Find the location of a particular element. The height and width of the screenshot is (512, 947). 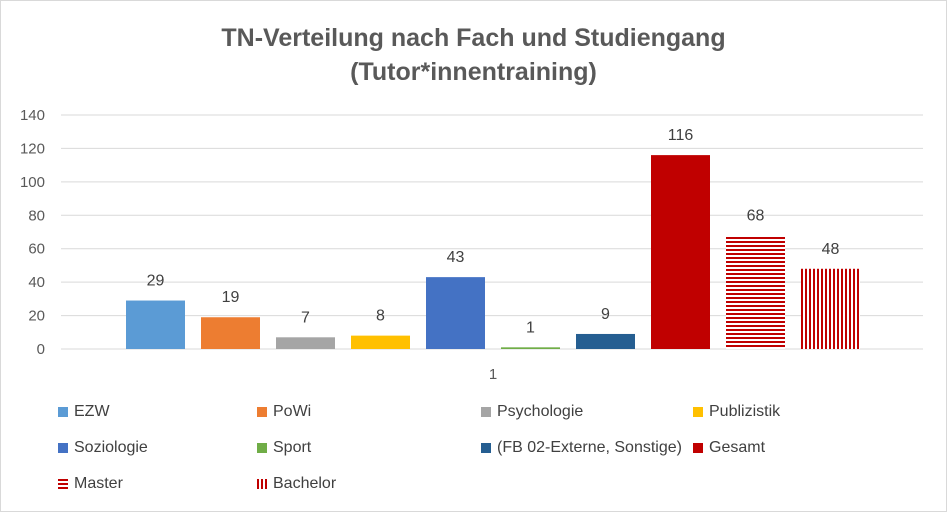

legend-item: Soziologie is located at coordinates (103, 448).